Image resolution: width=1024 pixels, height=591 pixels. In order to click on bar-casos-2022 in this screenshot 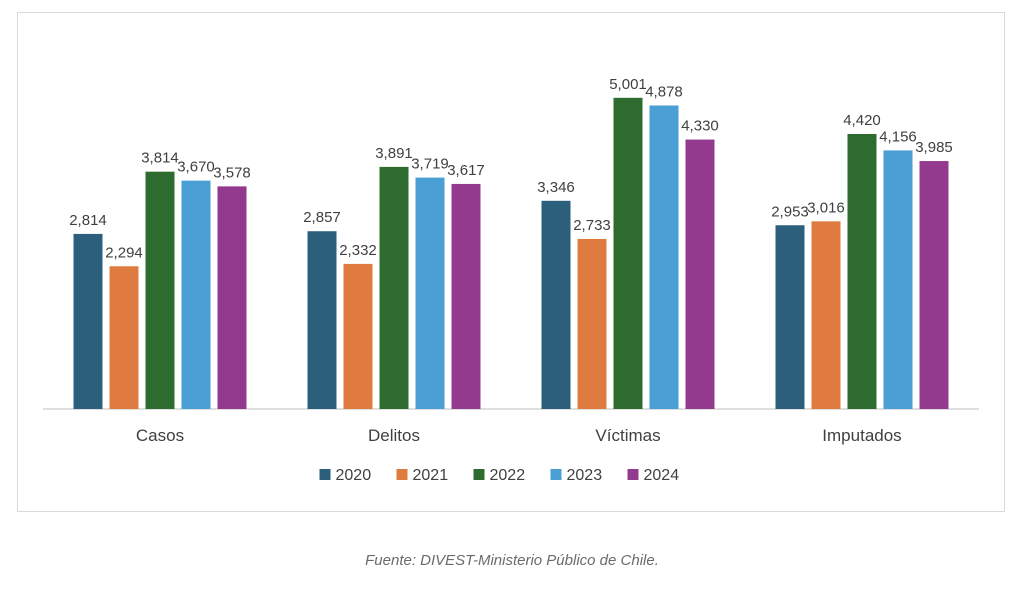, I will do `click(160, 290)`.